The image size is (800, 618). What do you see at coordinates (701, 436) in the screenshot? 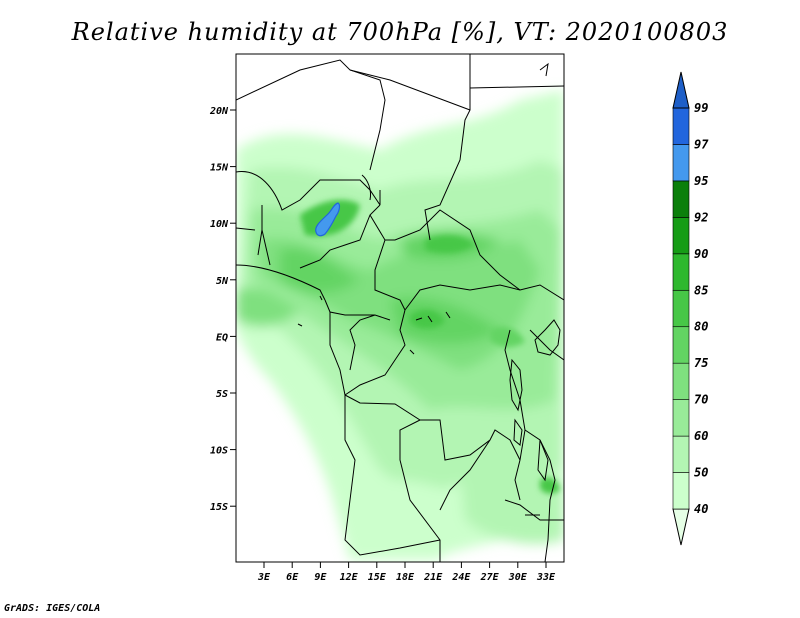
I see `colorbar-label: 60` at bounding box center [701, 436].